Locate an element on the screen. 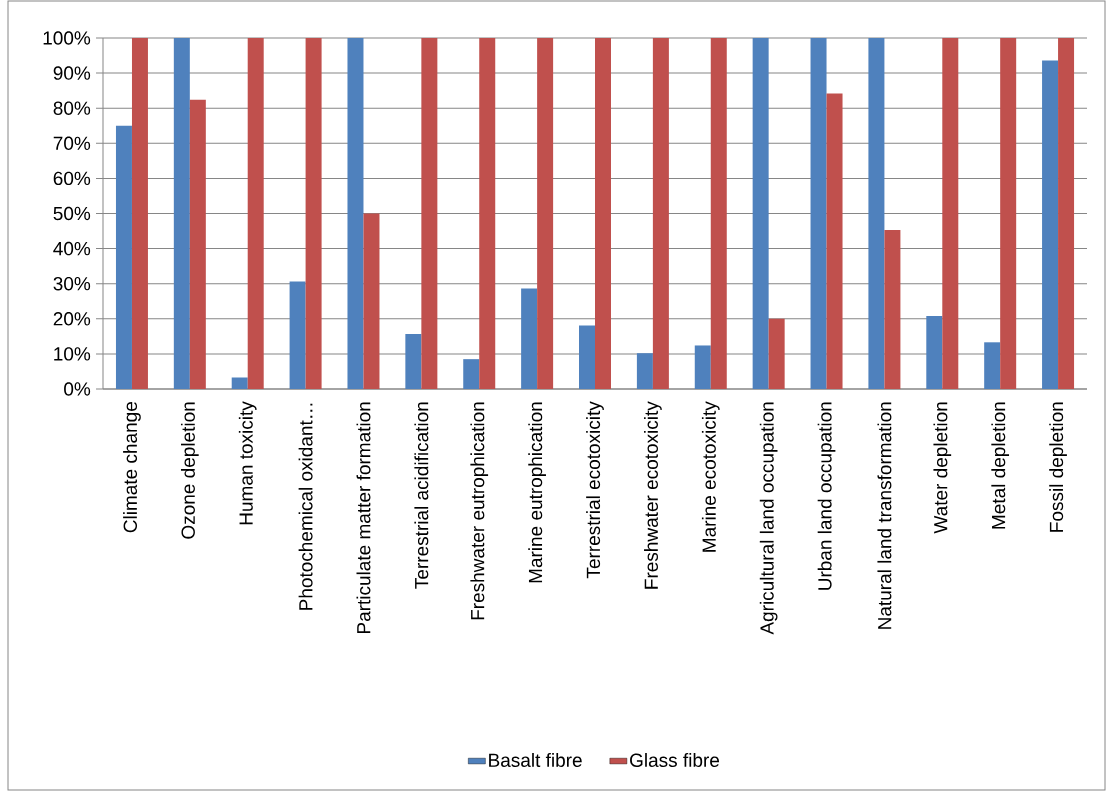 The image size is (1106, 791). x-tick-label: Climate change is located at coordinates (132, 467).